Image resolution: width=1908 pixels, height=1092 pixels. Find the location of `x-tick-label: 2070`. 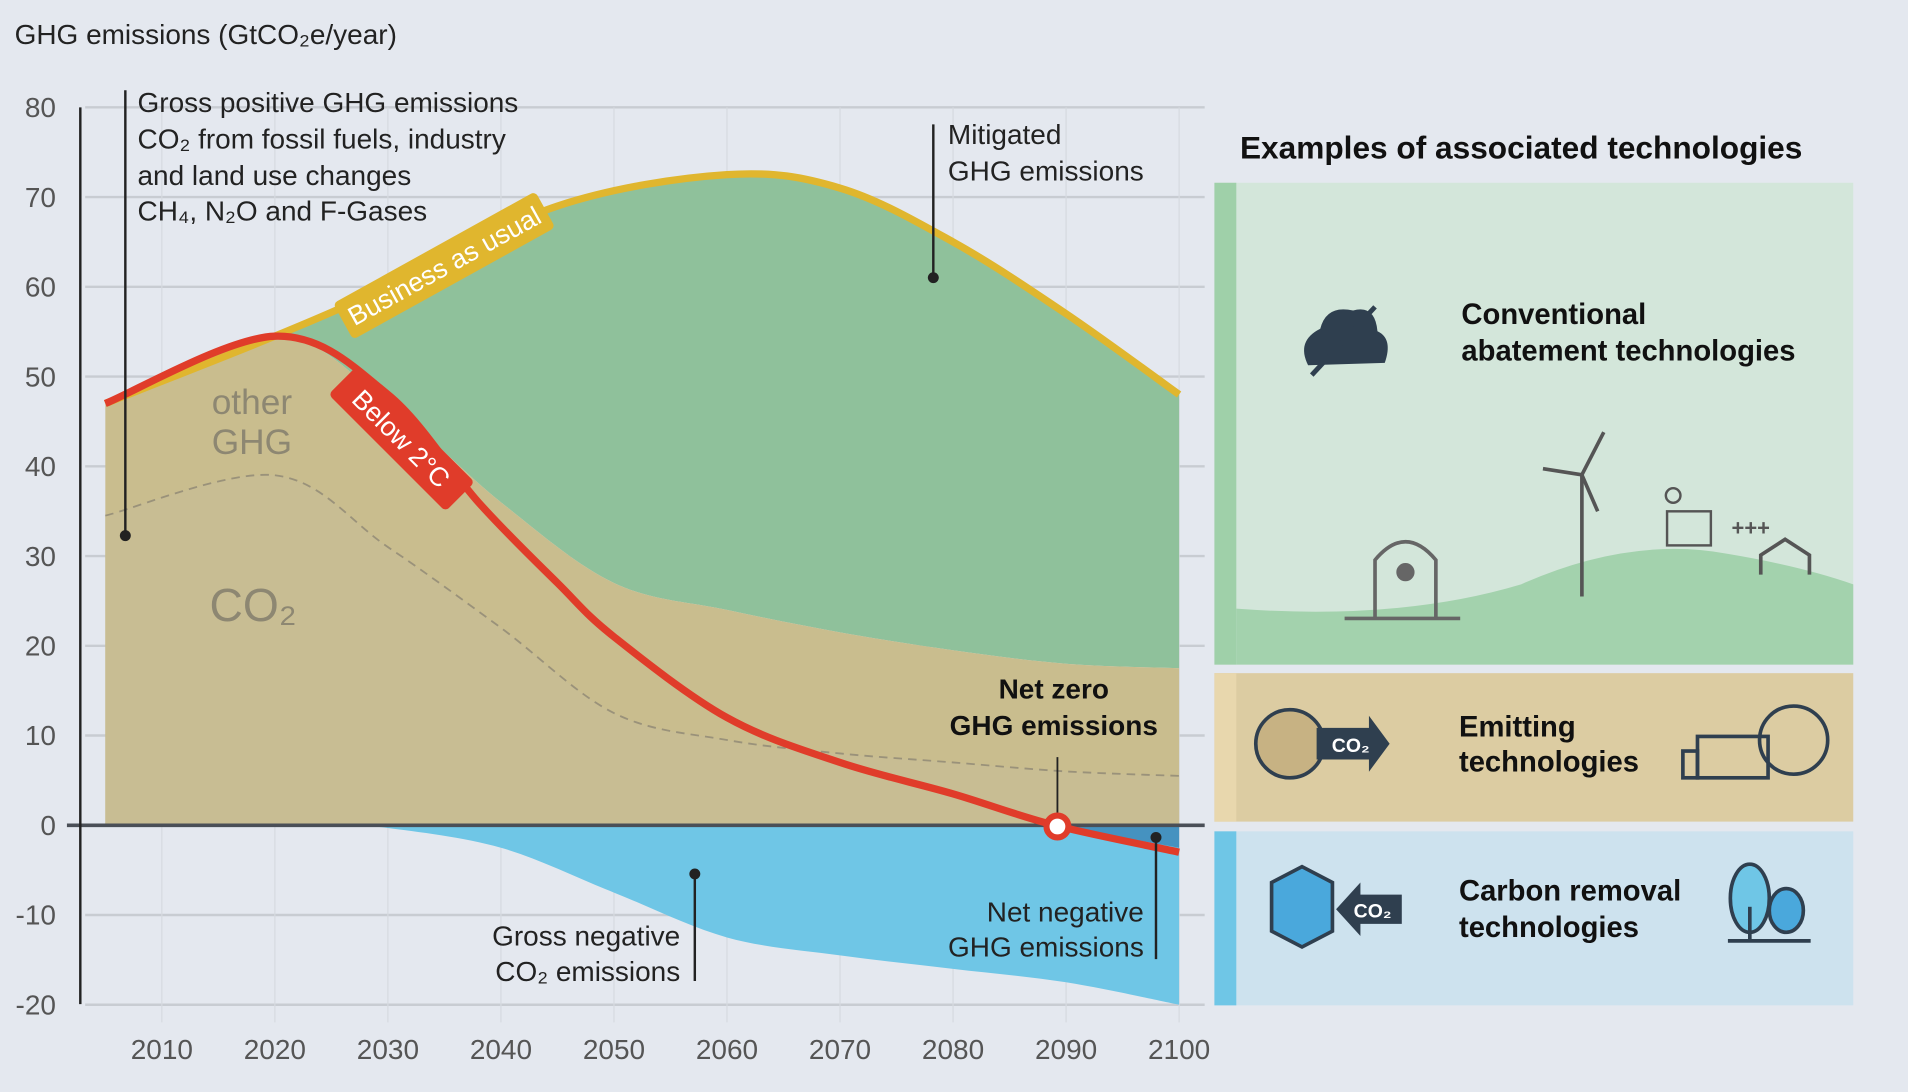

x-tick-label: 2070 is located at coordinates (840, 1049).